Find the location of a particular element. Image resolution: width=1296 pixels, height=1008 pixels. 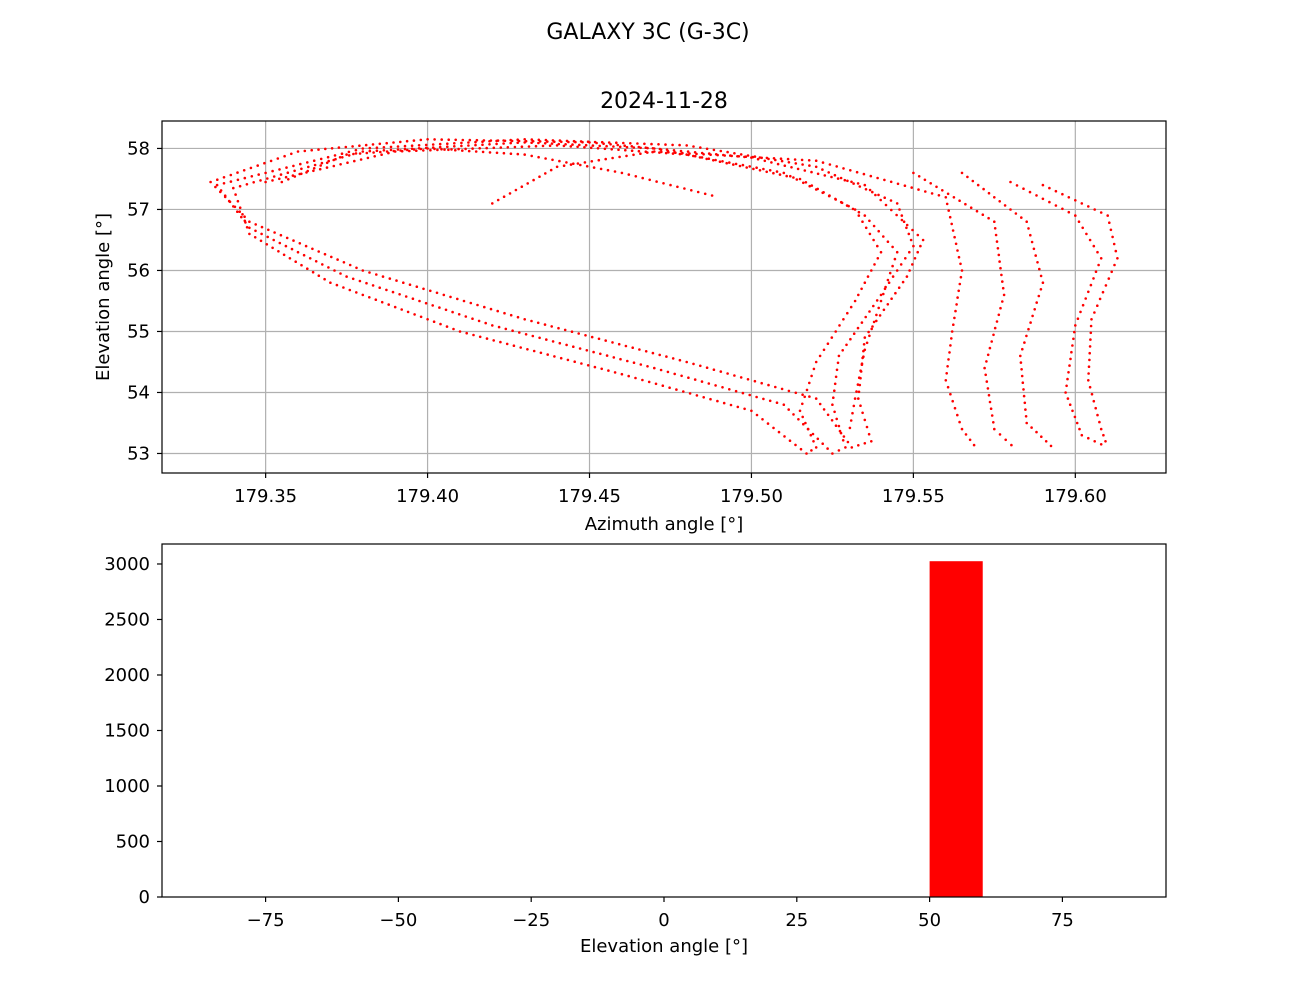

scatter-x-ticks: 179.35 179.40 179.45 179.50 179.55 179.60 is located at coordinates (670, 490).